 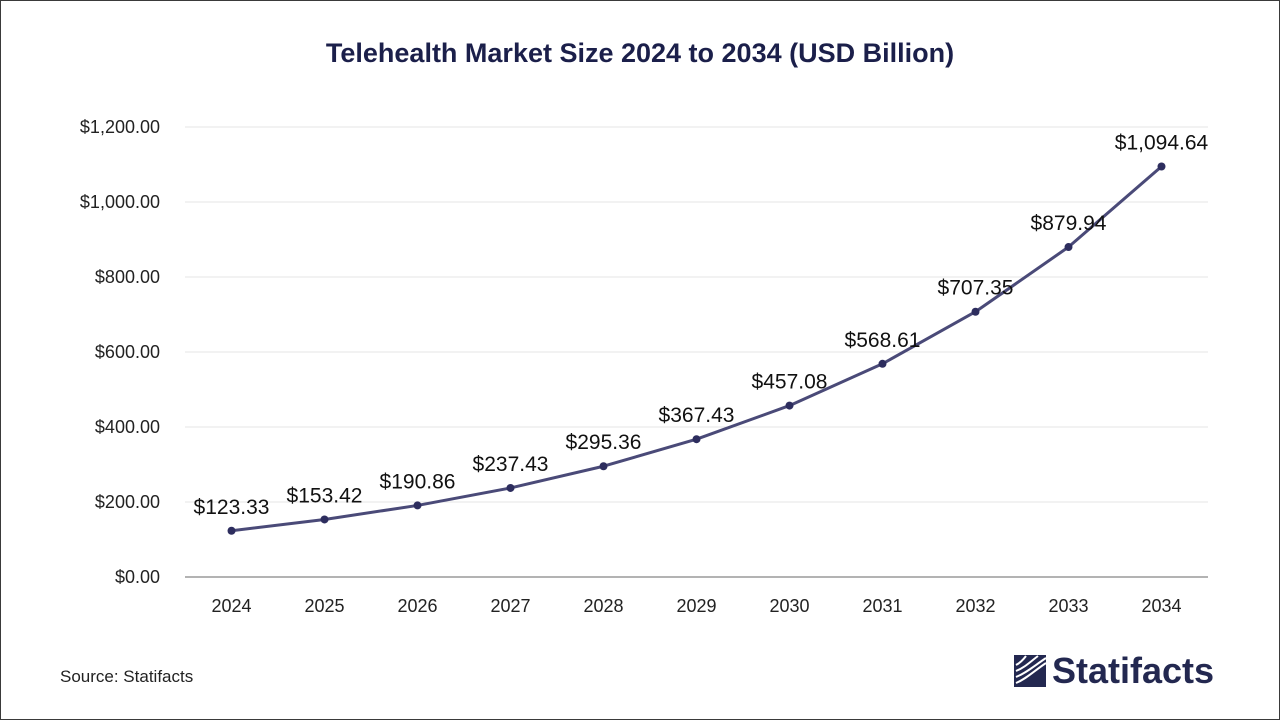 I want to click on data-label: $295.36, so click(x=604, y=442).